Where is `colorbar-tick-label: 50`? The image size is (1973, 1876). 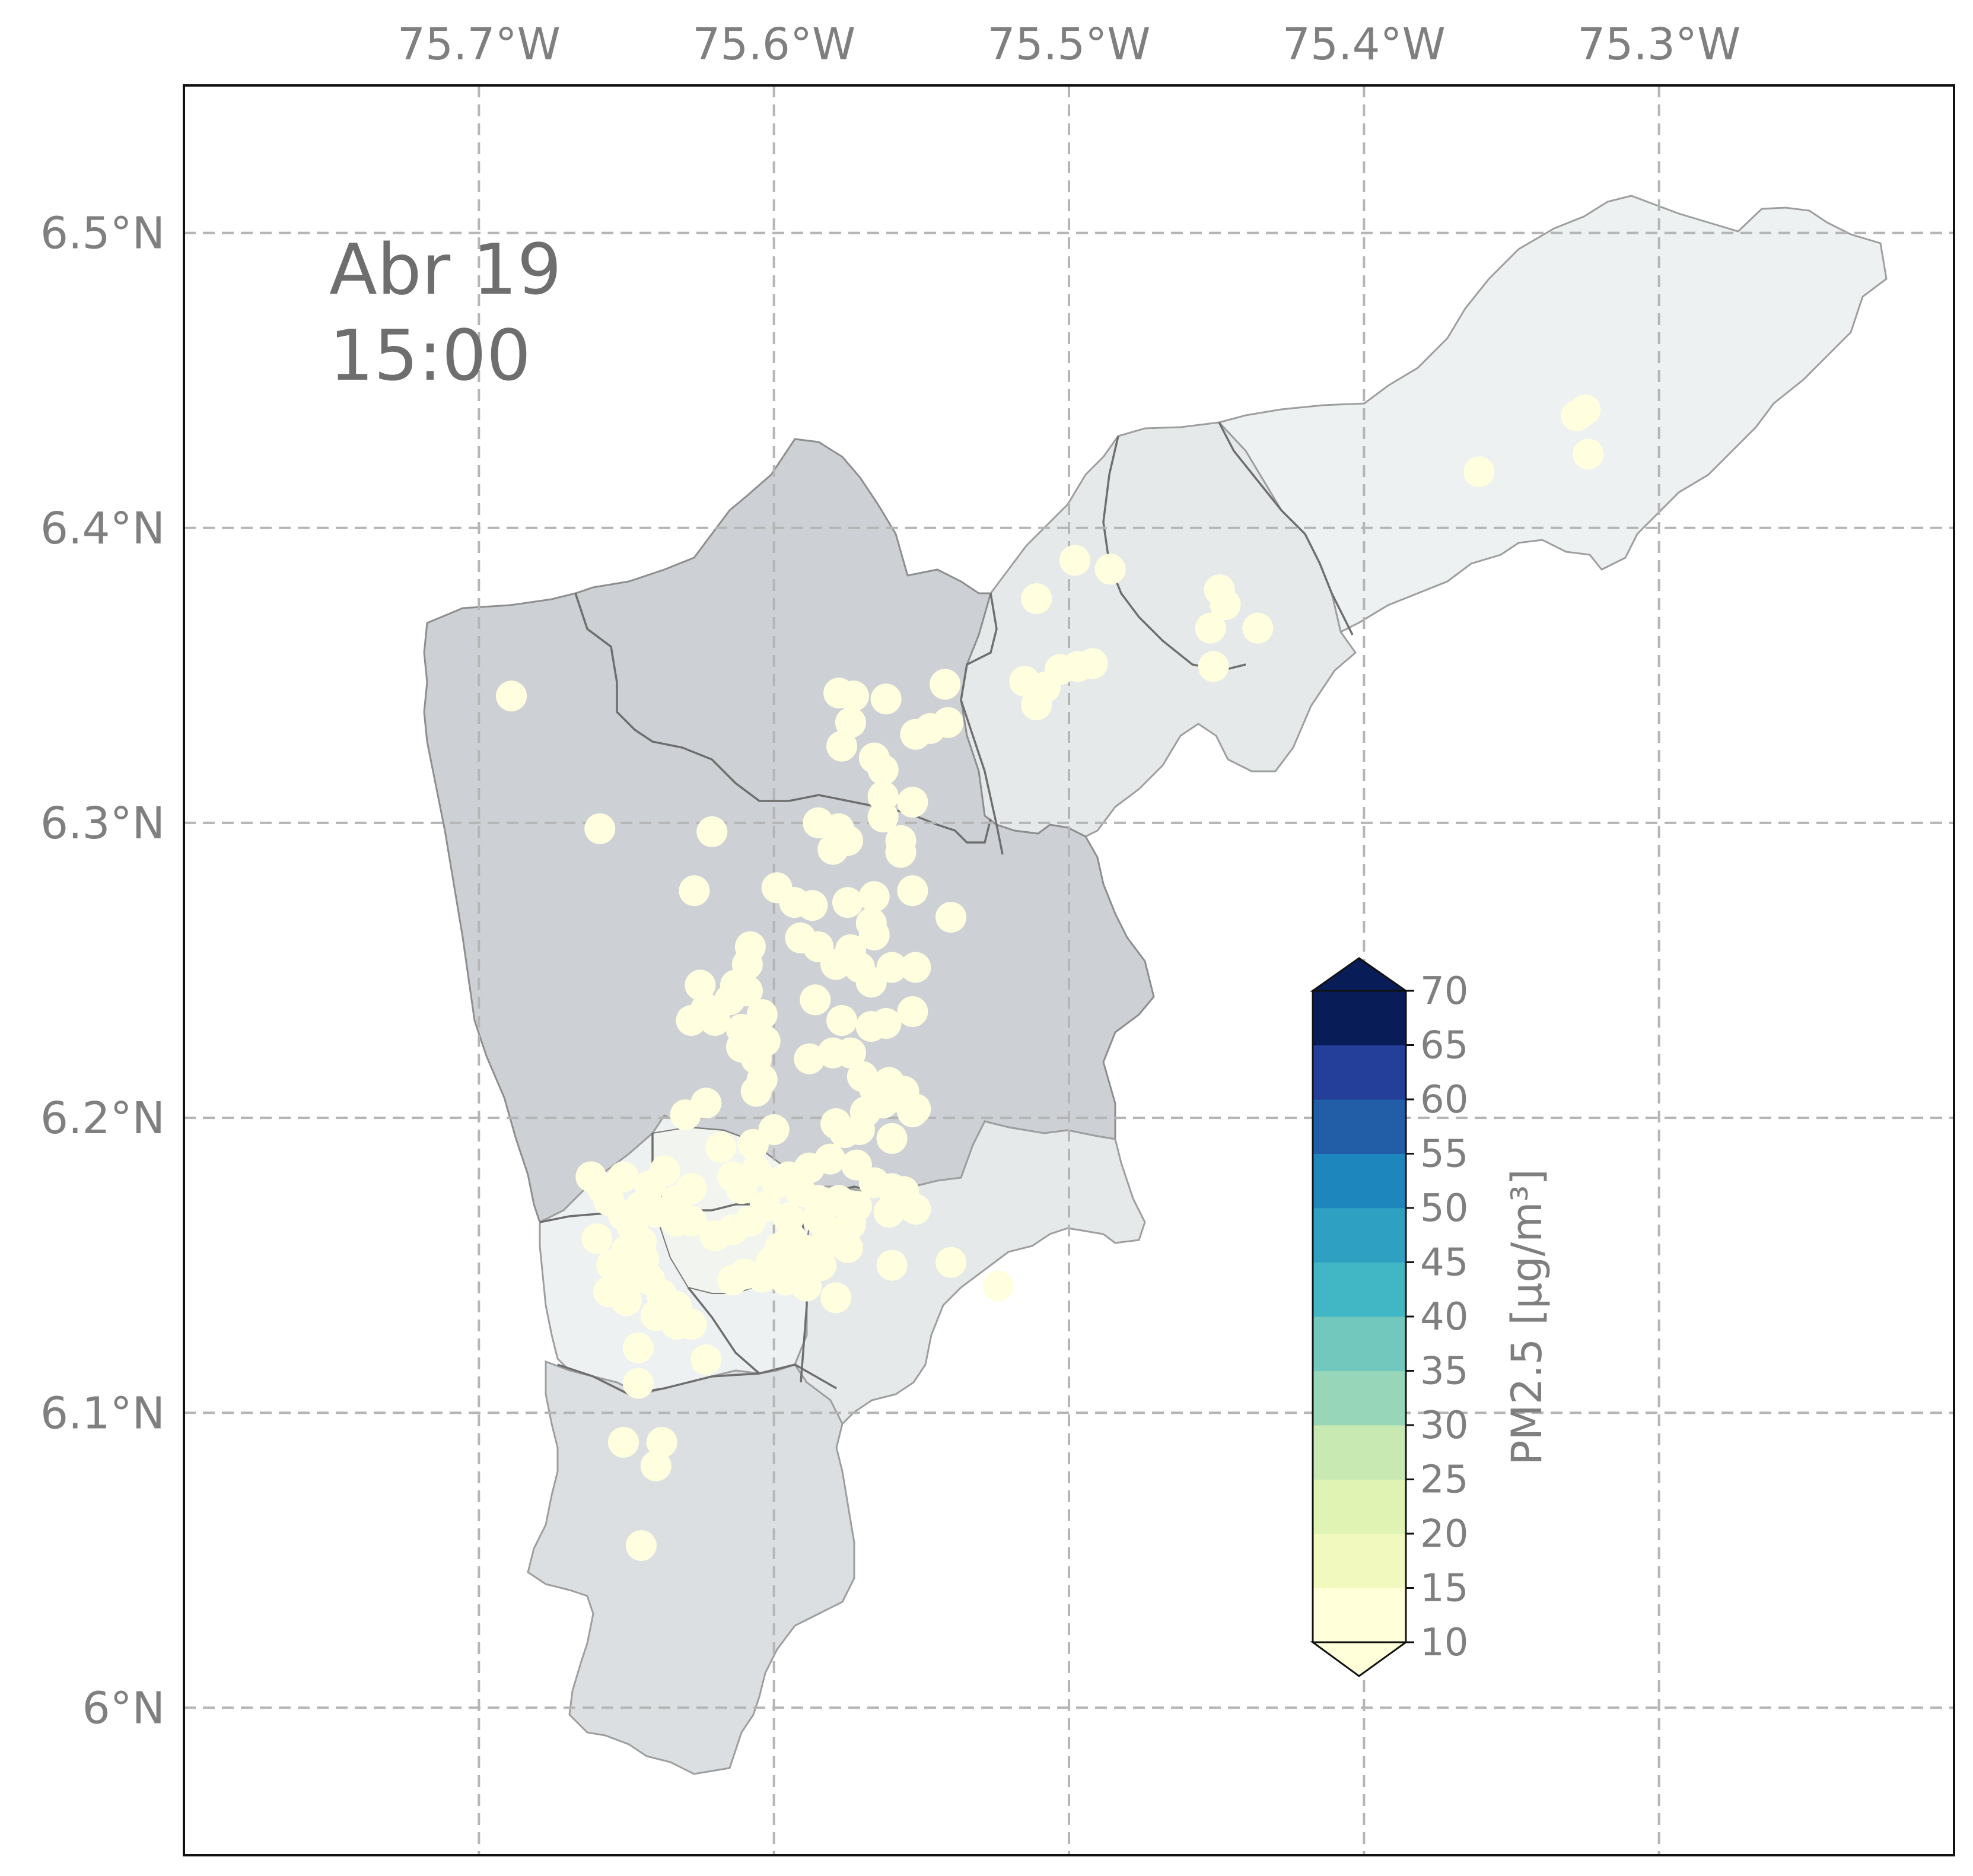
colorbar-tick-label: 50 is located at coordinates (1444, 1208).